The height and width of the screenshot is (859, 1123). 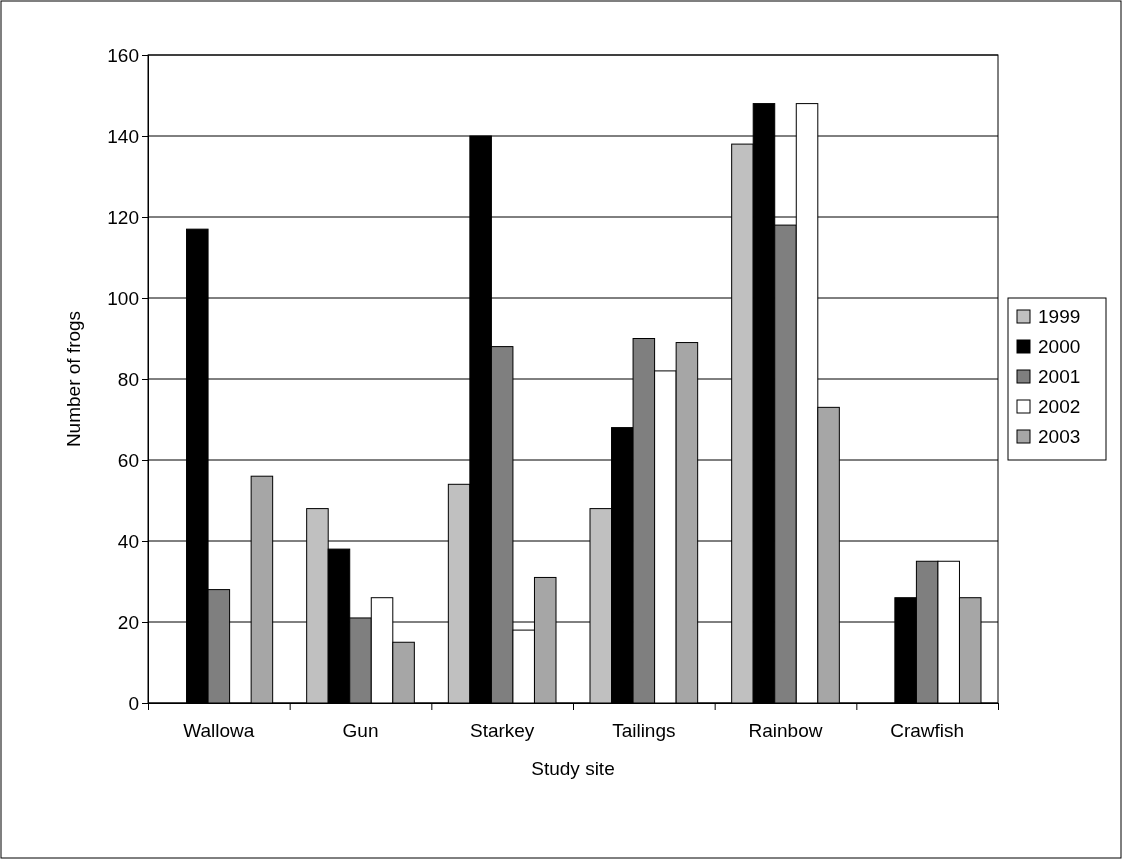 What do you see at coordinates (1059, 436) in the screenshot?
I see `legend-label: 2003` at bounding box center [1059, 436].